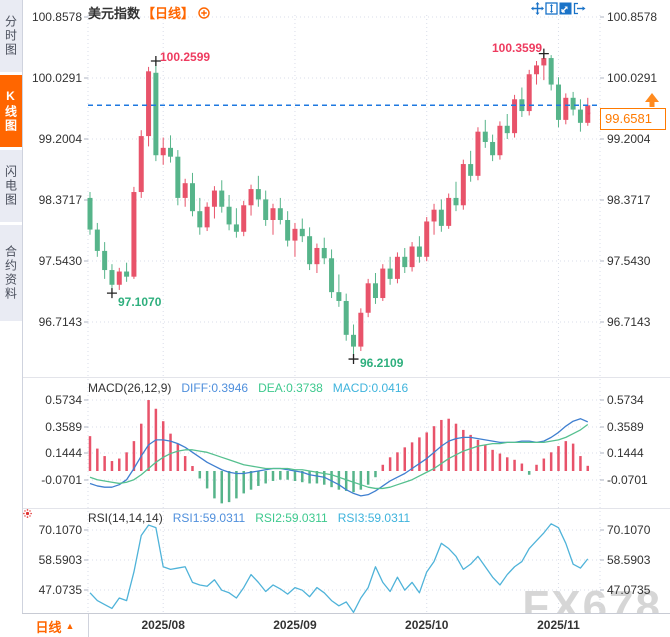 The width and height of the screenshot is (670, 637). I want to click on price-y-label-right: 97.5430, so click(629, 261).